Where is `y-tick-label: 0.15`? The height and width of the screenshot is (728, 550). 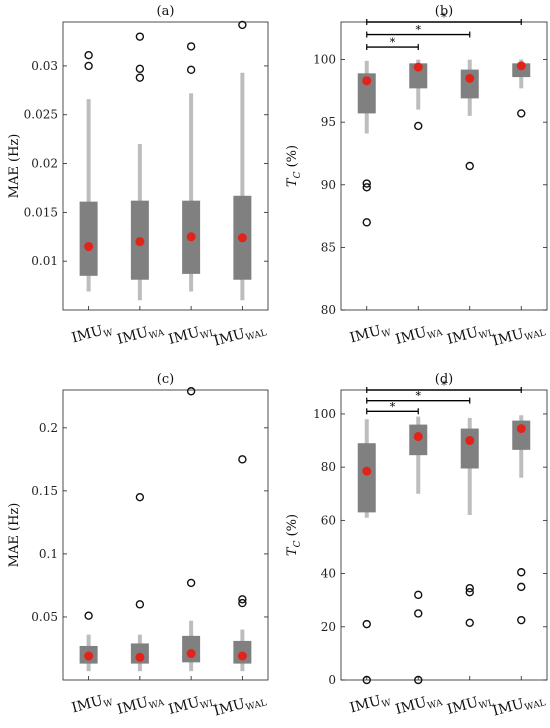
y-tick-label: 0.15 is located at coordinates (44, 491).